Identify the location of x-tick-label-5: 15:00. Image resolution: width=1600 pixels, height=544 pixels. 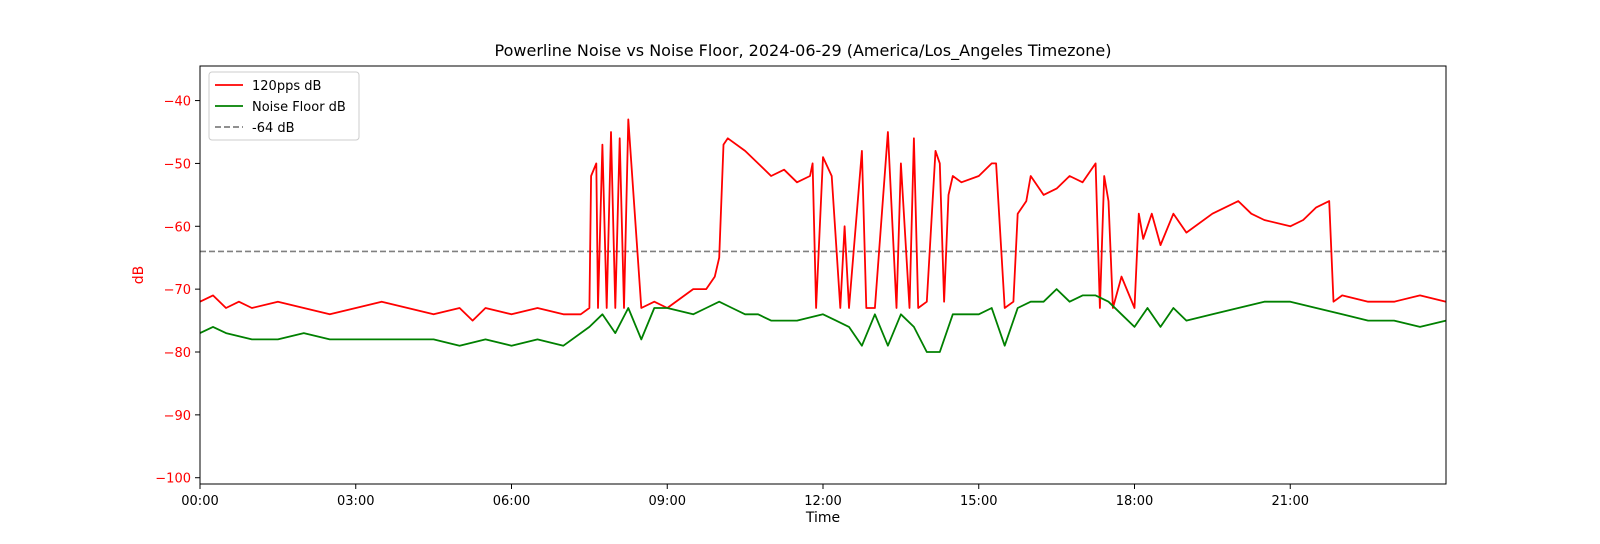
(978, 501).